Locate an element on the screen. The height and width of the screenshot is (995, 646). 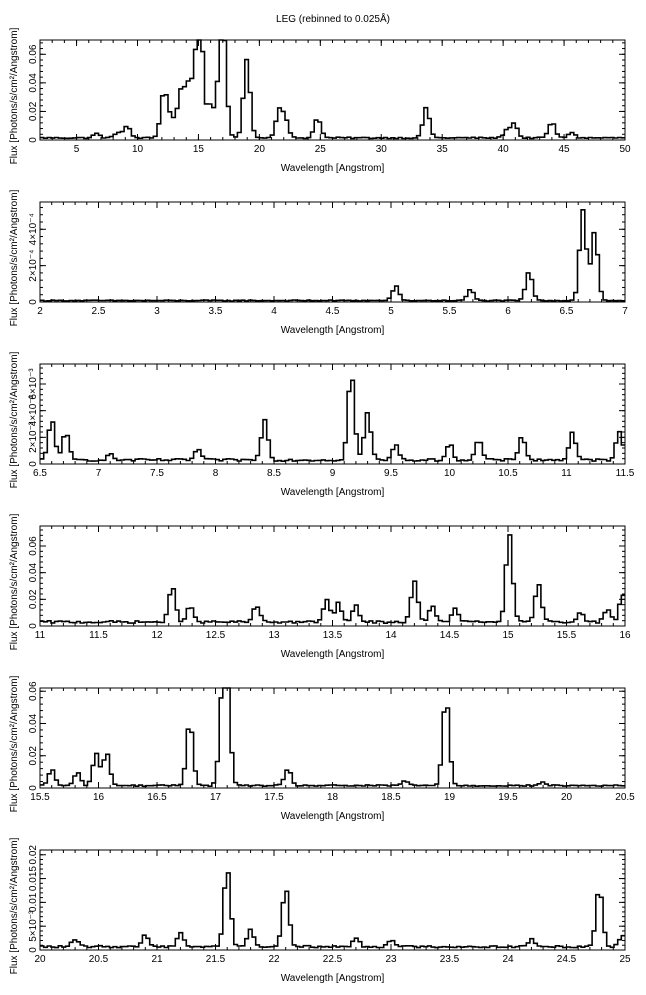
x-tick-label: 24 is located at coordinates (508, 959).